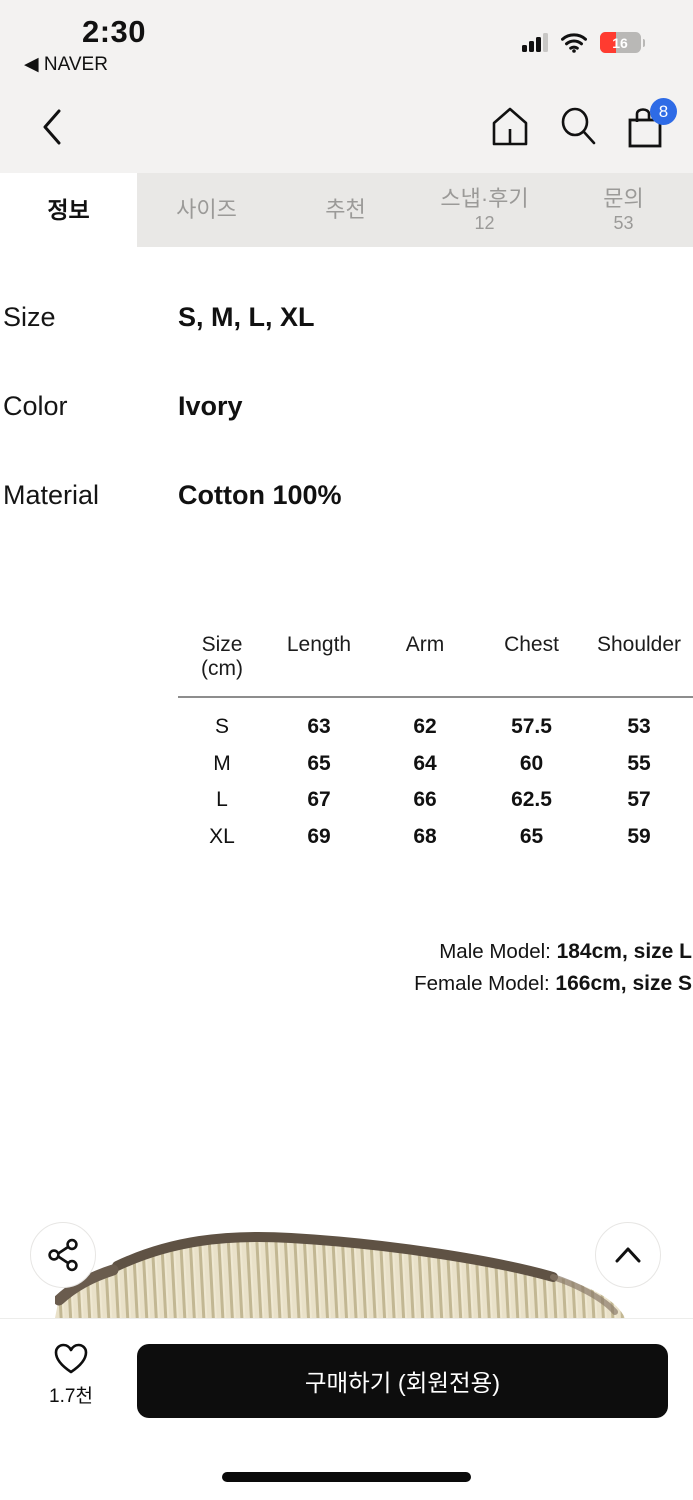  I want to click on tab-bar: 정보 사이즈 추천 스냅·후기 12 문의 53, so click(346, 210).